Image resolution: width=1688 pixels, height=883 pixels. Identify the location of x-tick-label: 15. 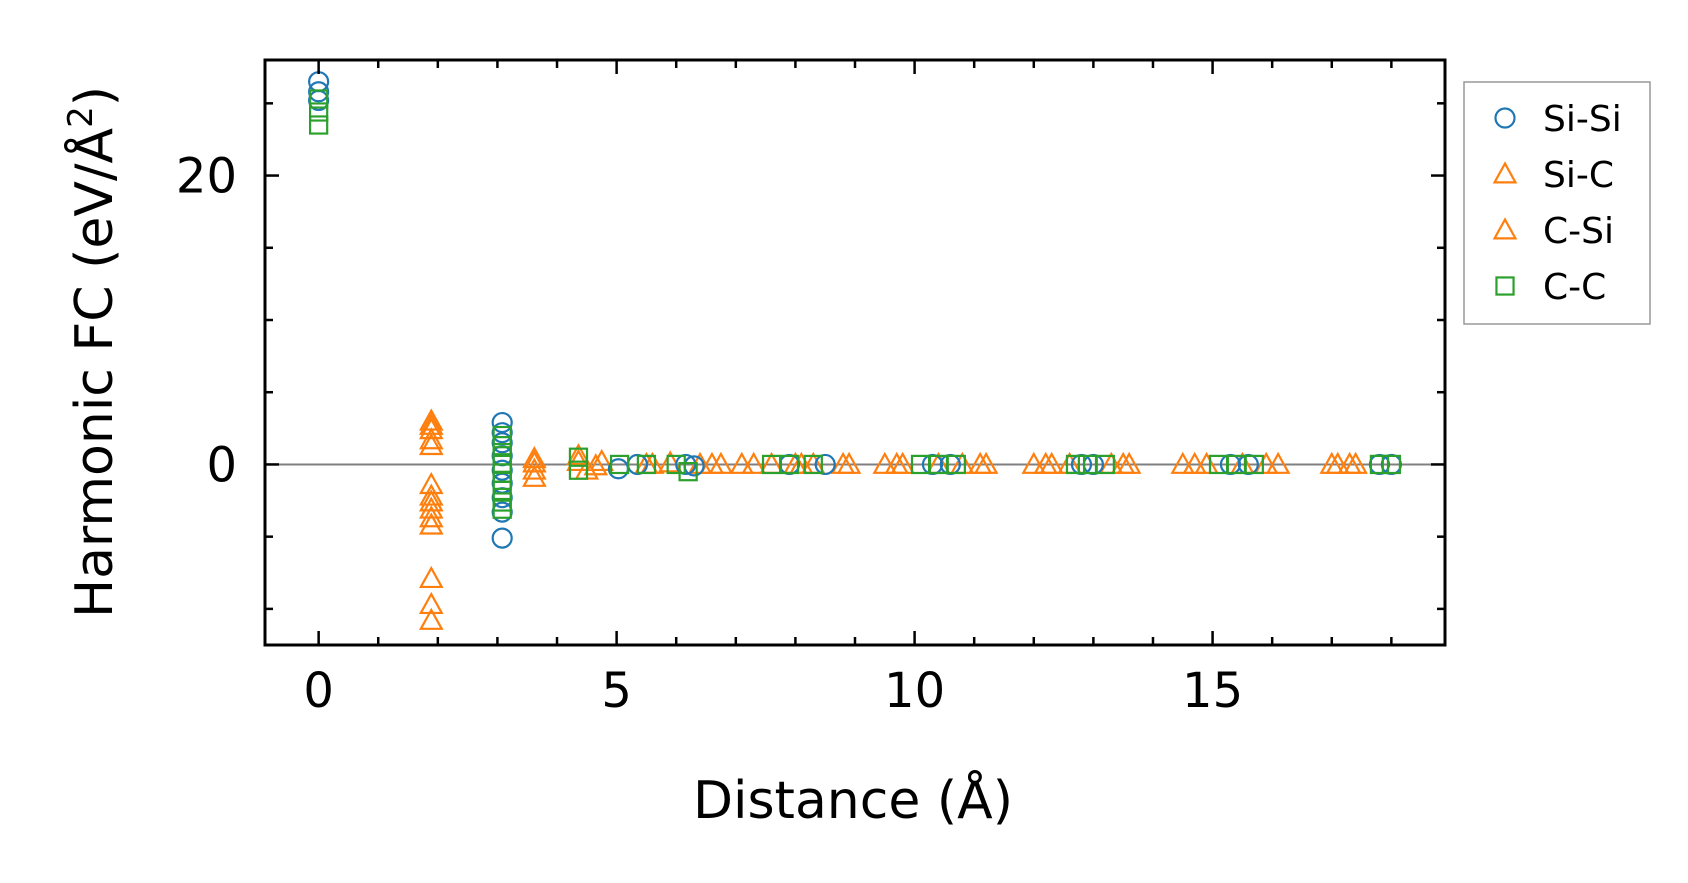
(1212, 691).